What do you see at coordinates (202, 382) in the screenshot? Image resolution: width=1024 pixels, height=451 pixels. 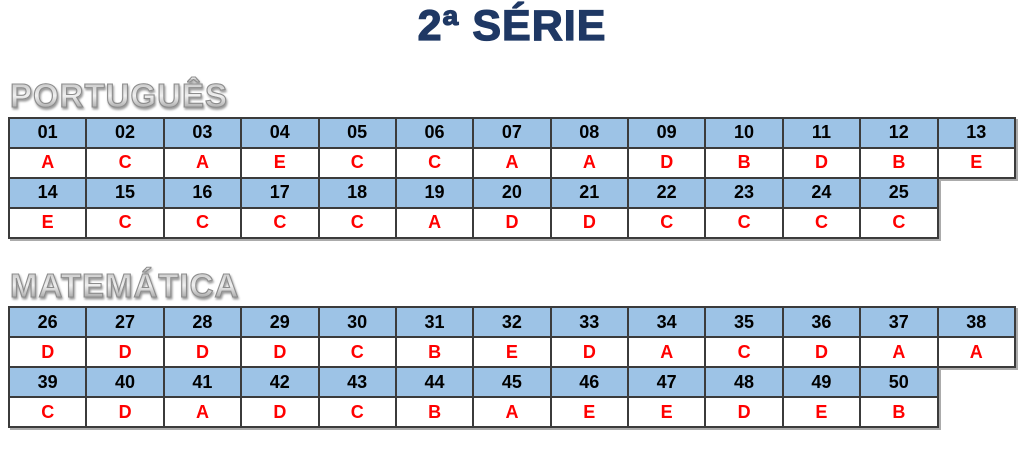 I see `question-number-cell: 41` at bounding box center [202, 382].